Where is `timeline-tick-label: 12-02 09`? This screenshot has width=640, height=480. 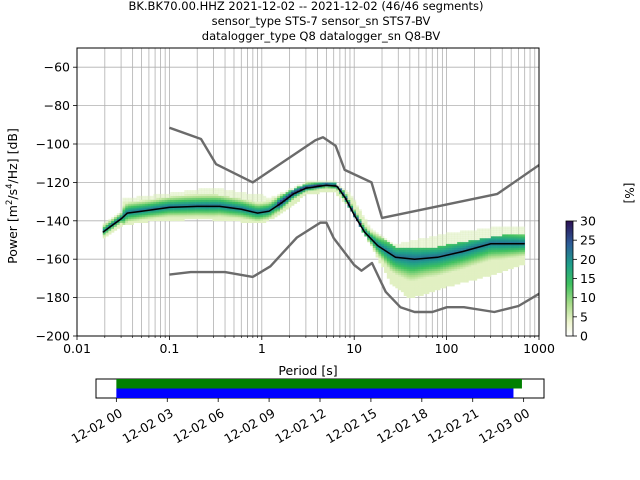 timeline-tick-label: 12-02 09 is located at coordinates (249, 425).